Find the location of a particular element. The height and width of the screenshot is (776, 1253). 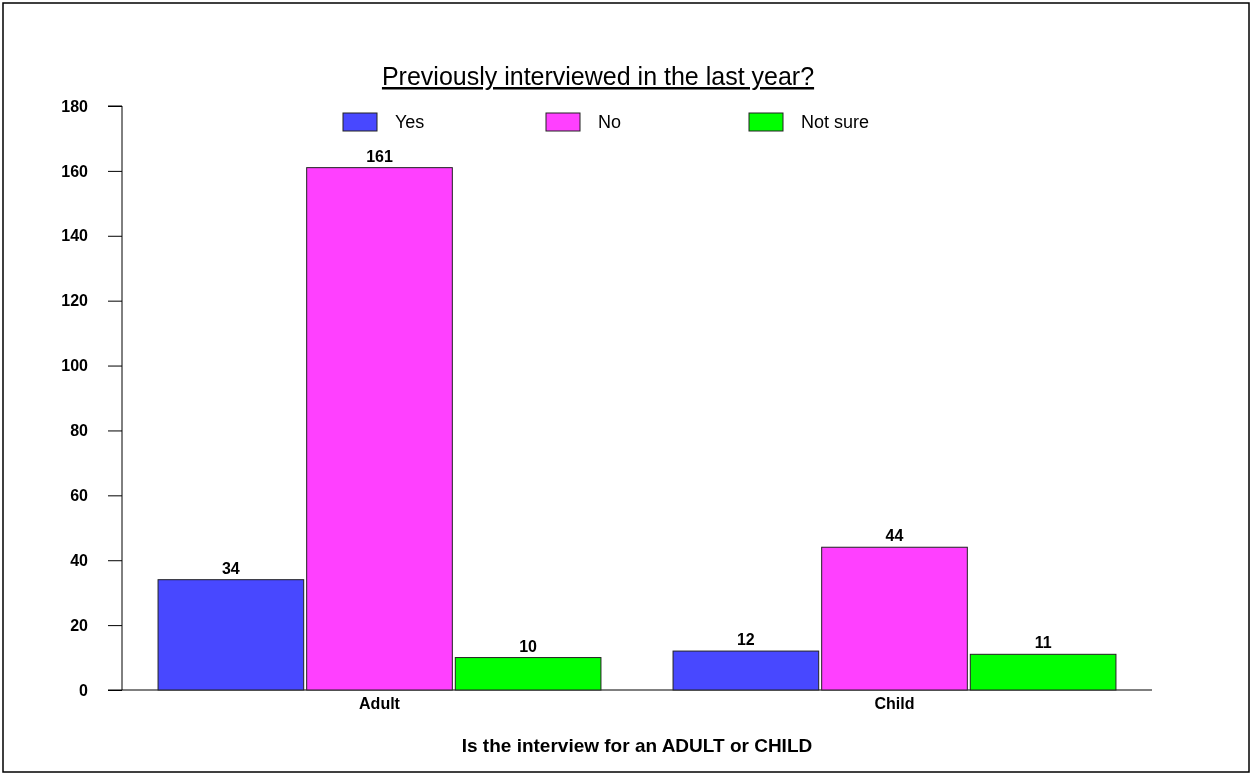

data-label: 44 is located at coordinates (894, 536).